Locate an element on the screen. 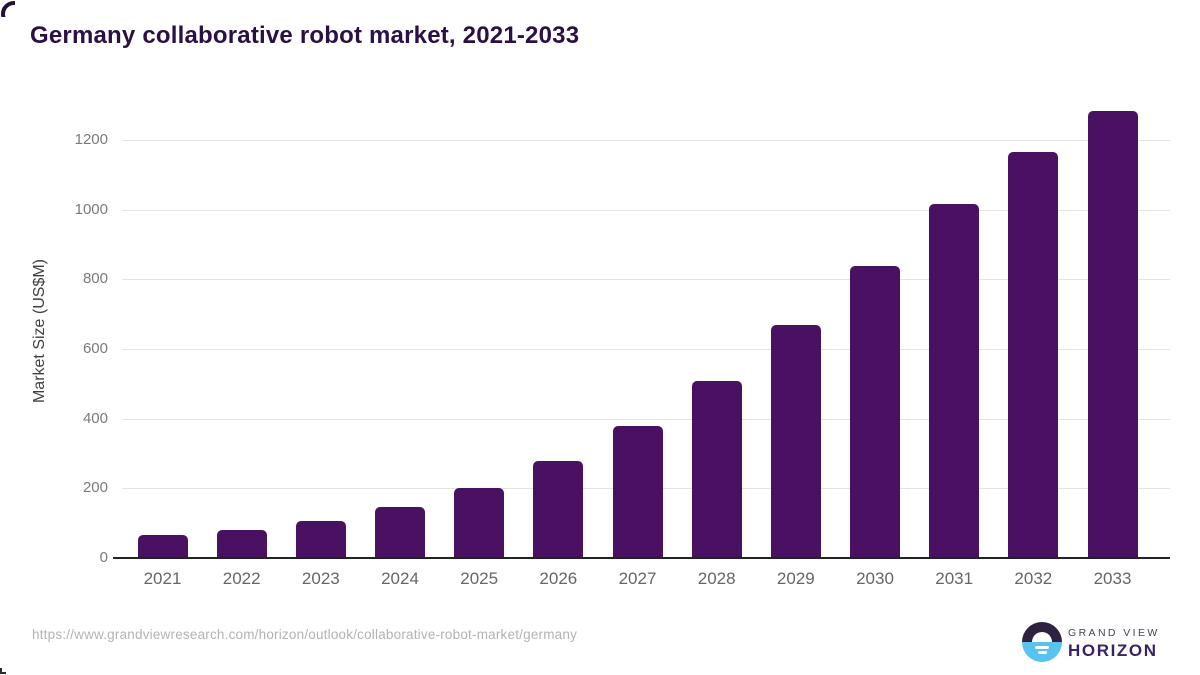 The image size is (1200, 675). bar-2026 is located at coordinates (558, 509).